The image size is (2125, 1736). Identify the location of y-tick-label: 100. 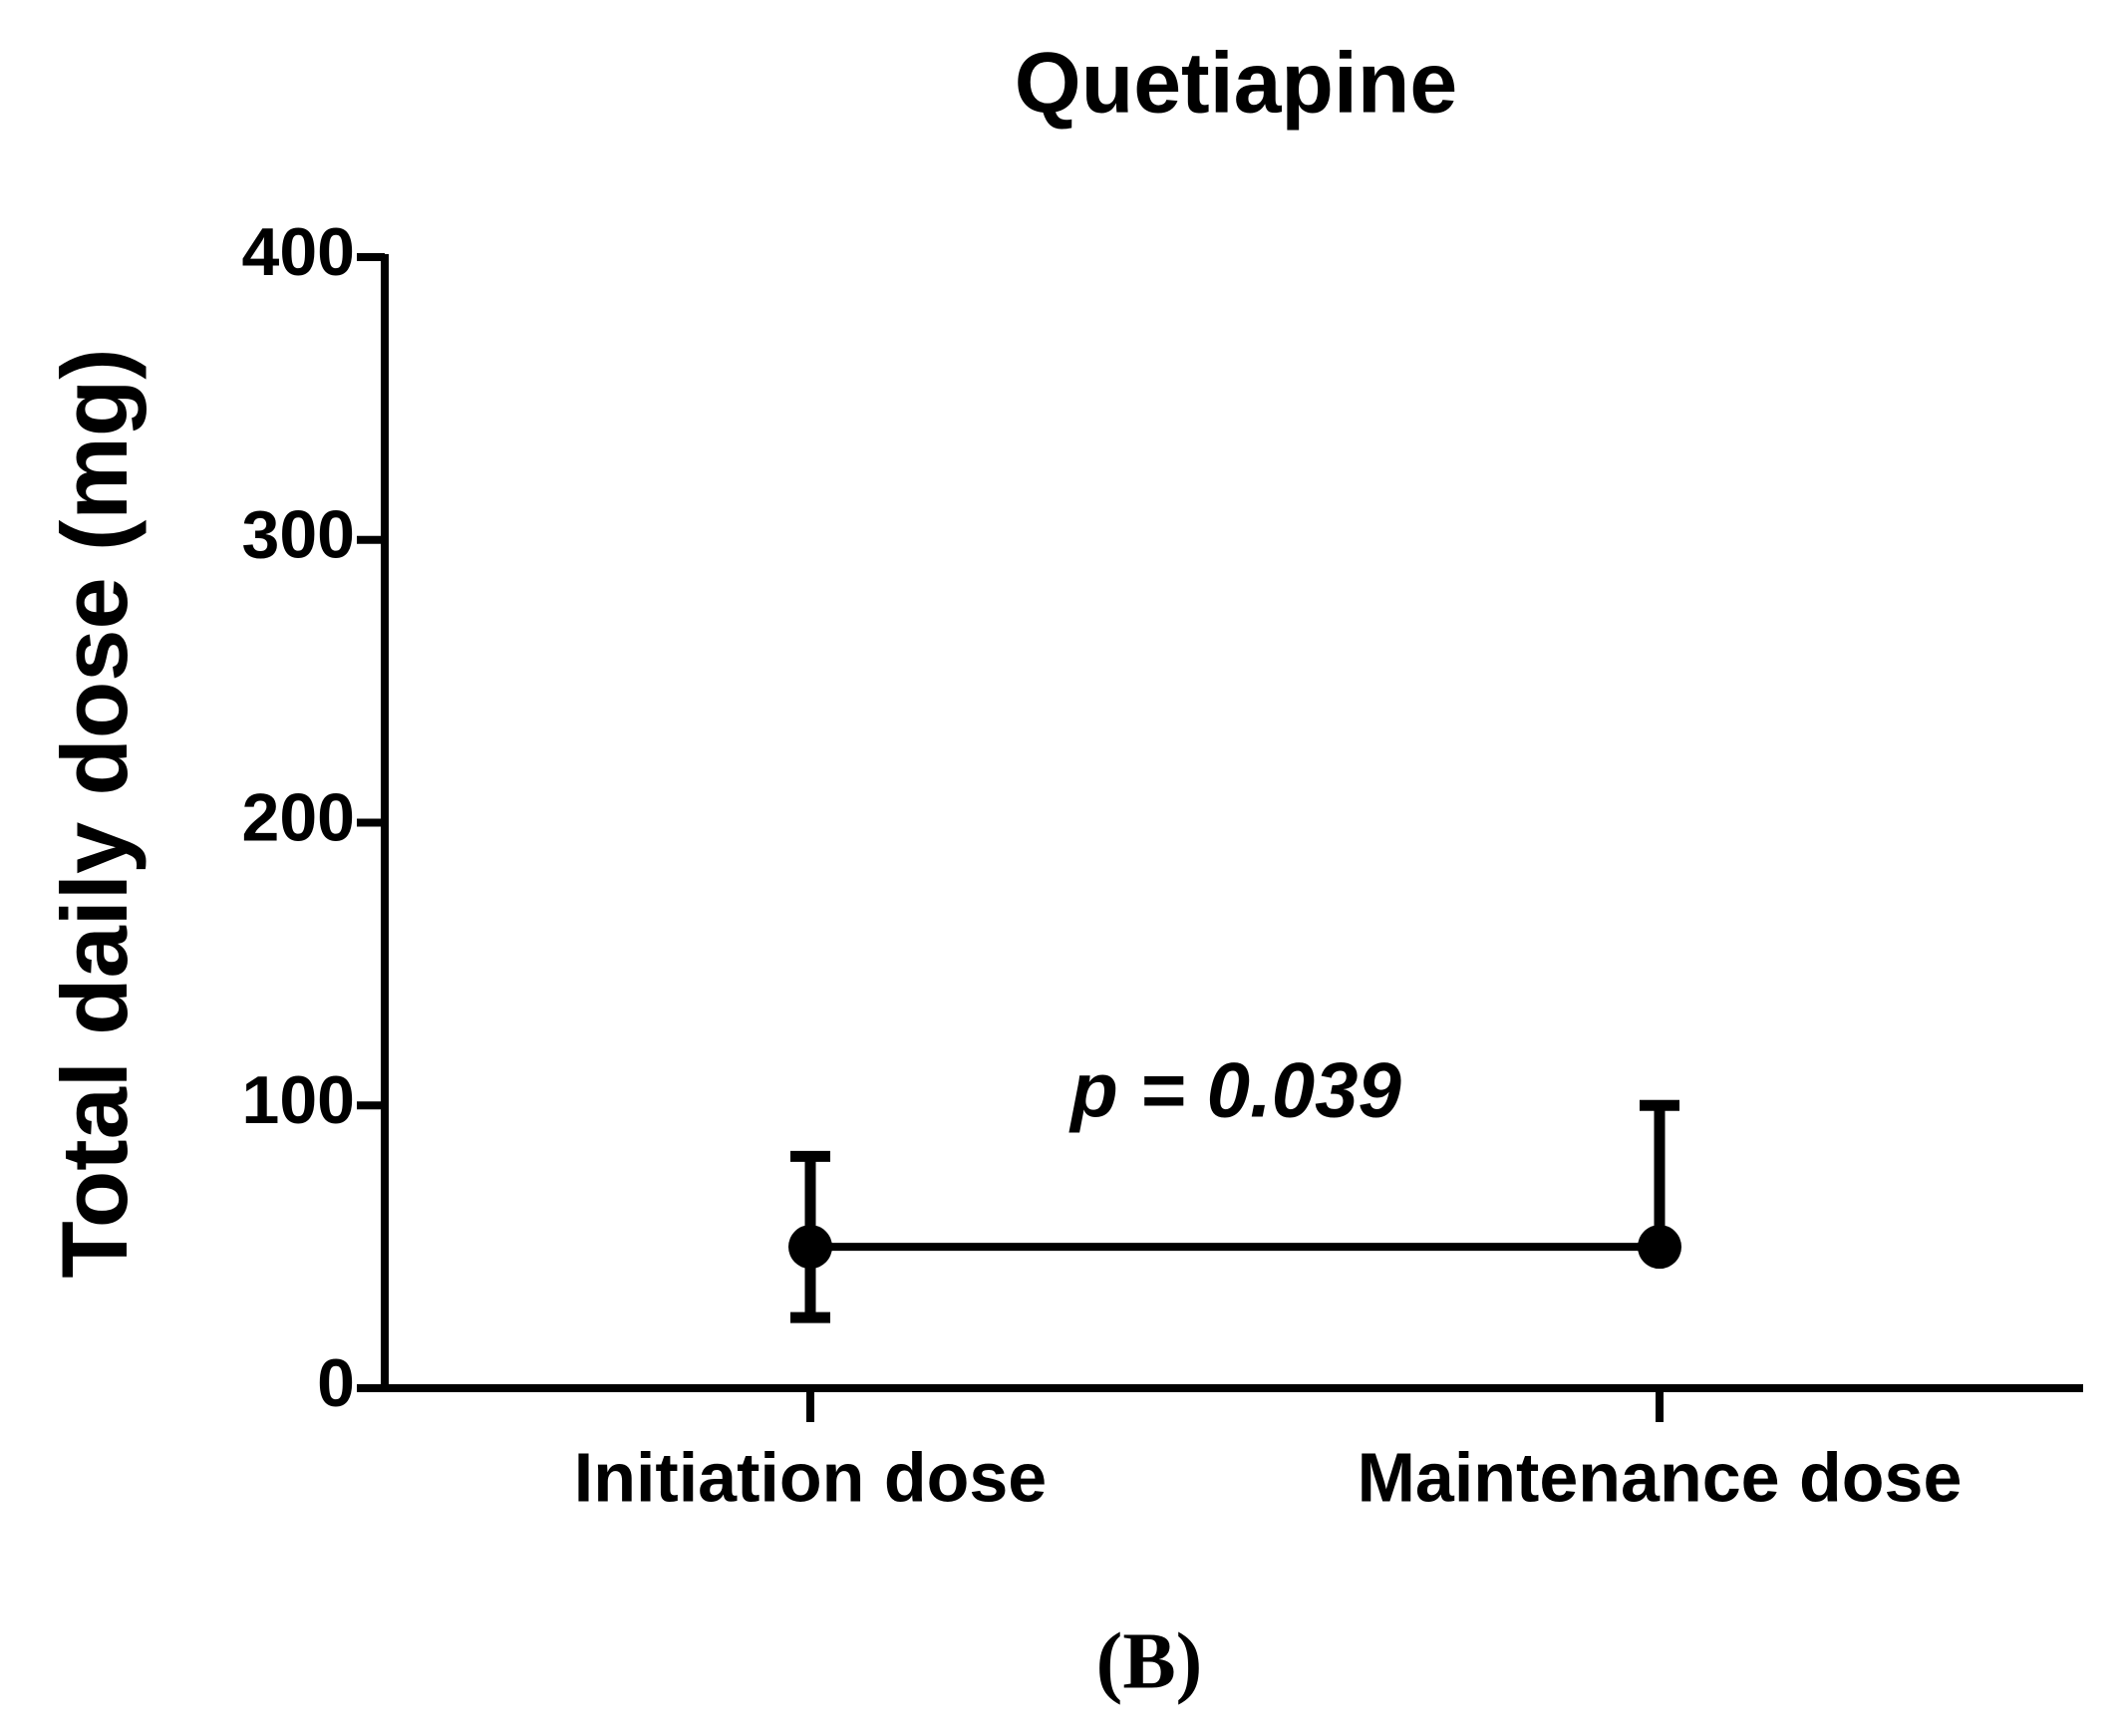
(298, 1100).